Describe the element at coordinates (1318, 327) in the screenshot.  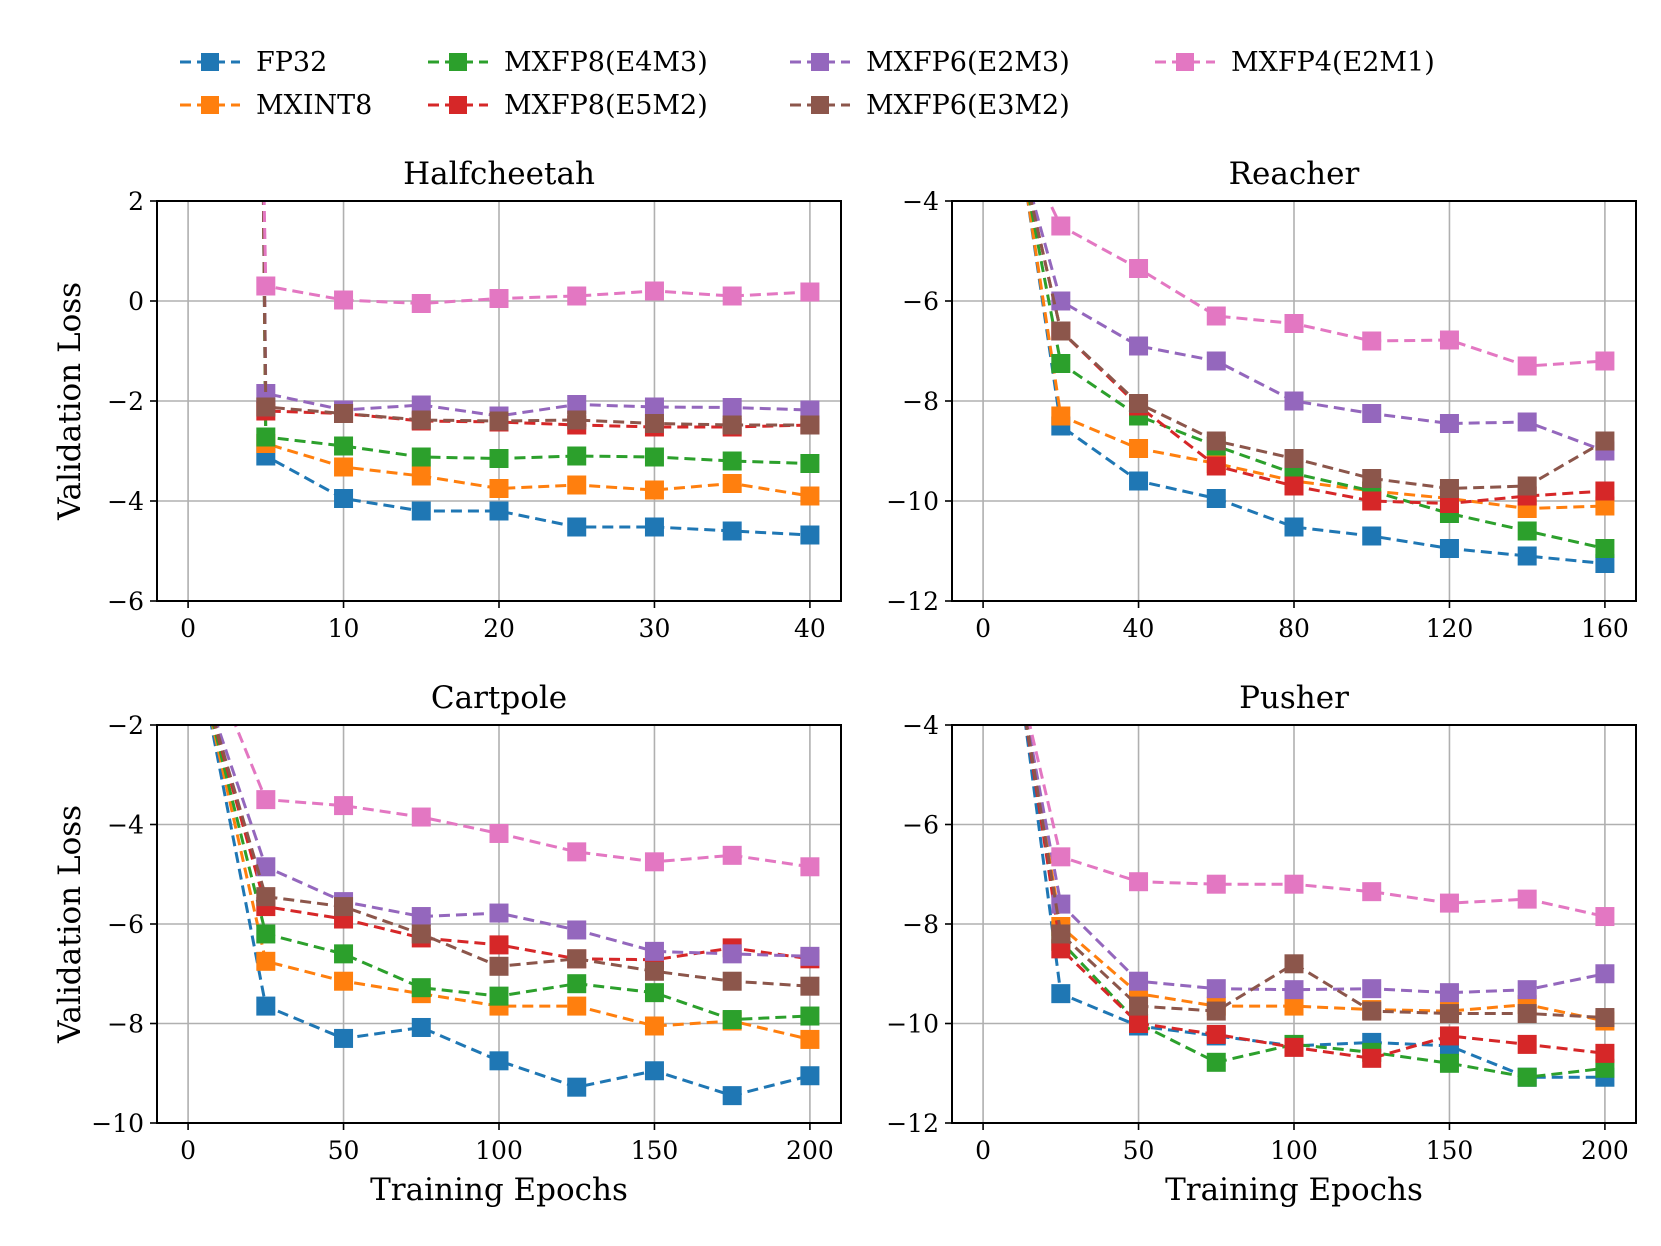
I see `series-line-e2m3` at that location.